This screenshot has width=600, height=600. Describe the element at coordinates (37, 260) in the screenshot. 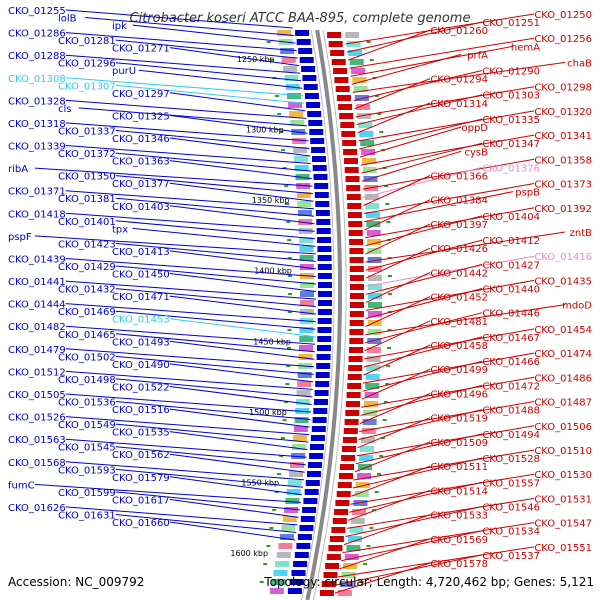

I see `gene-label: CKO_01439` at that location.